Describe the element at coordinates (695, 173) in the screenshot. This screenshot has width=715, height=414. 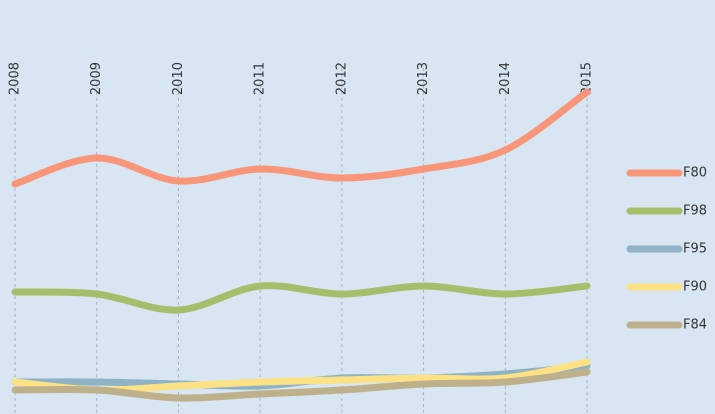
I see `legend-label: F80` at that location.